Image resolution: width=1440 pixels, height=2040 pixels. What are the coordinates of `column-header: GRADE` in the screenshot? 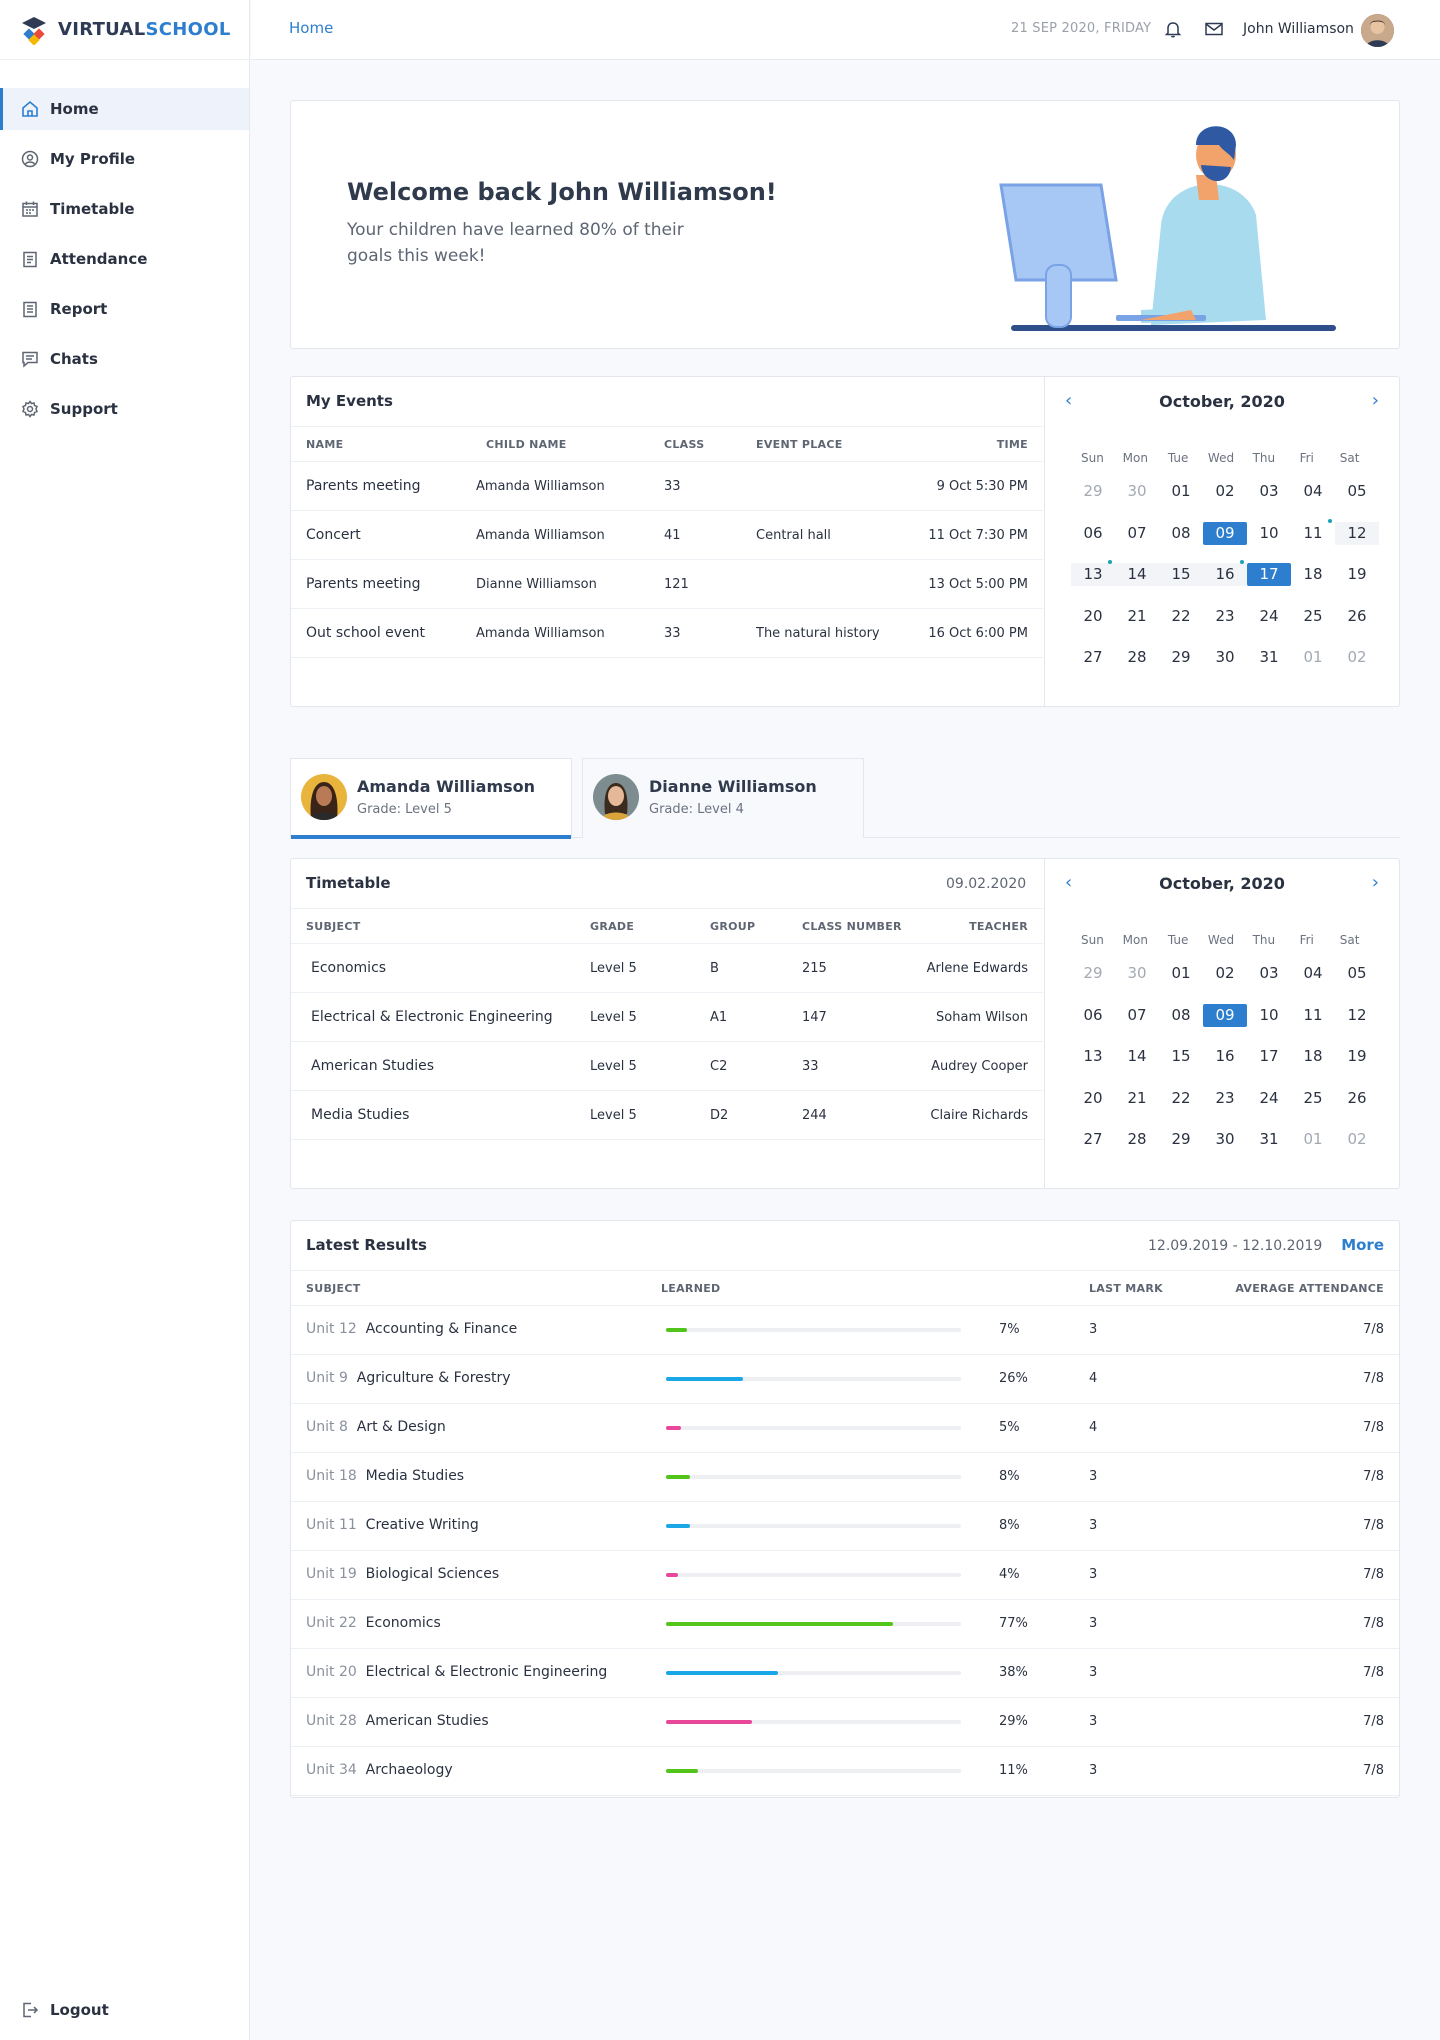 It's located at (612, 926).